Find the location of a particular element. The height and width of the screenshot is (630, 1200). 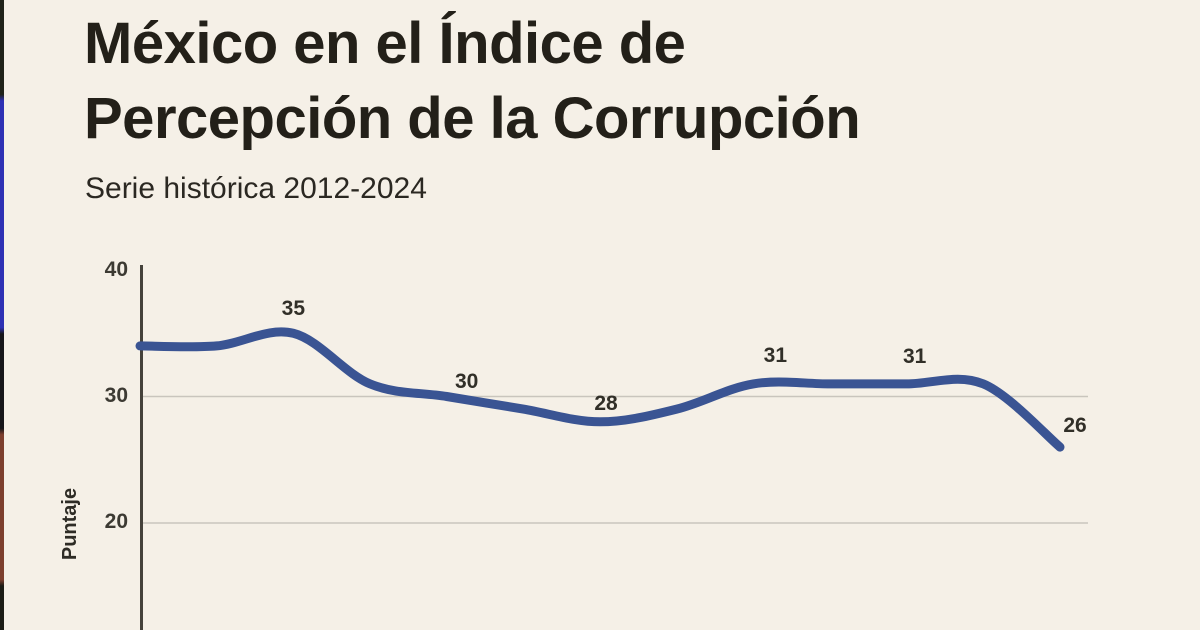

page-subtitle: Serie histórica 2012-2024 is located at coordinates (256, 188).